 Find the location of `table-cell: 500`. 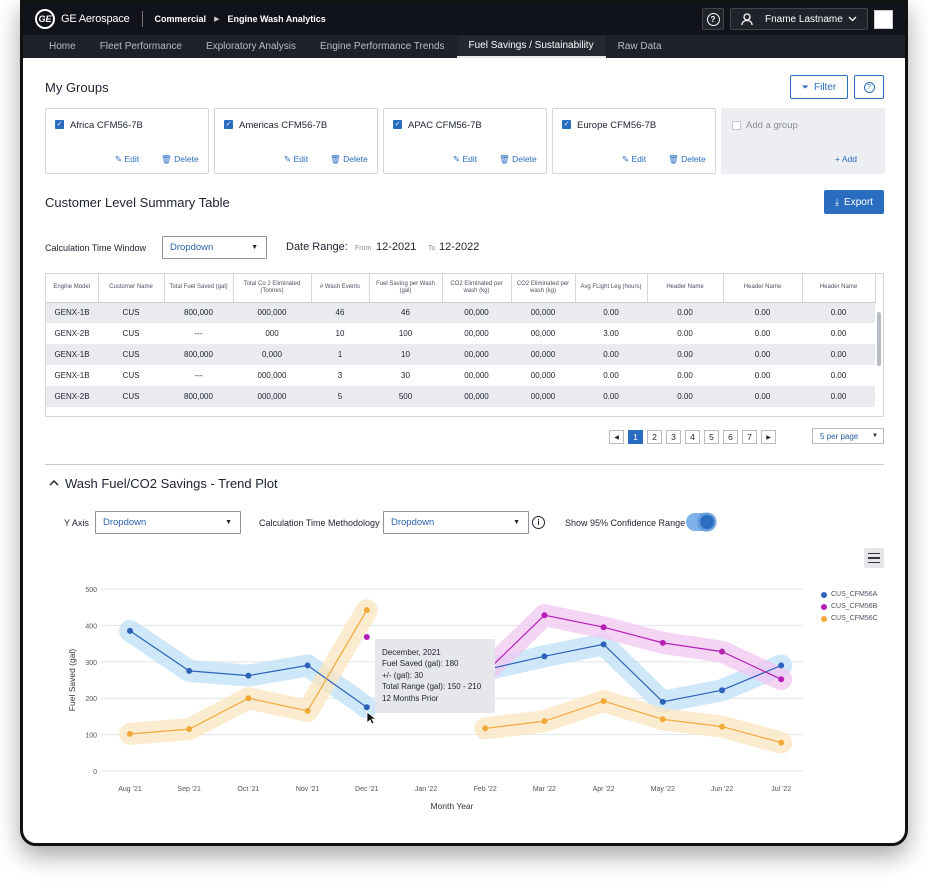

table-cell: 500 is located at coordinates (405, 396).